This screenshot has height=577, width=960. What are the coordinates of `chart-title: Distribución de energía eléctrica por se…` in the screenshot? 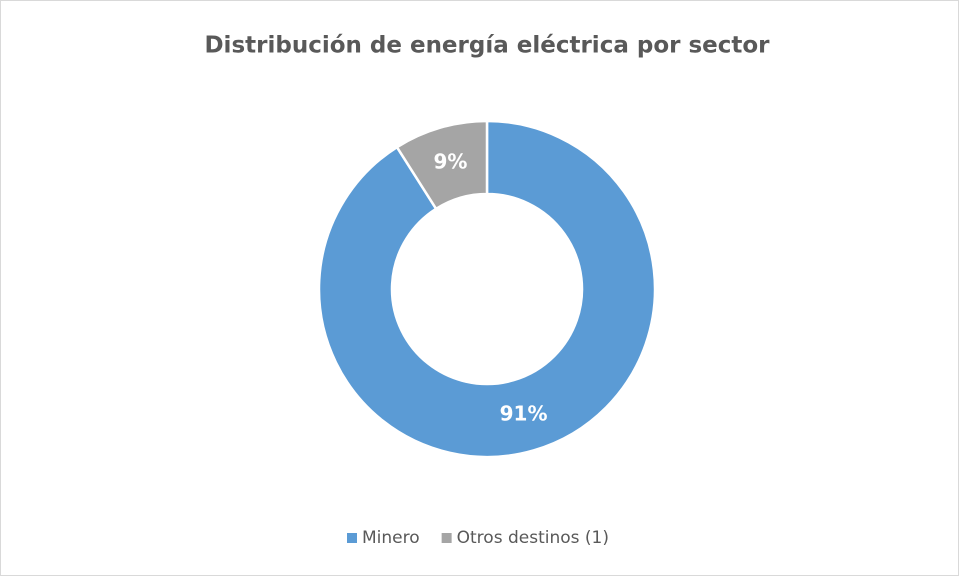 It's located at (487, 46).